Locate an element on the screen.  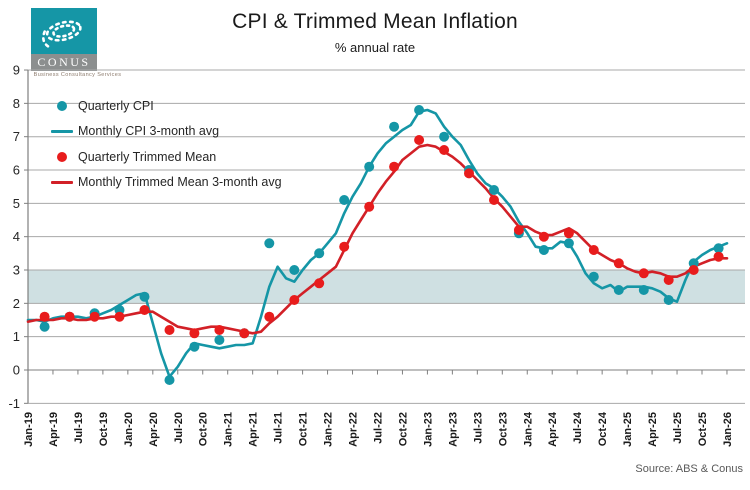
x-tick-label: Oct-19 is located at coordinates (104, 429).